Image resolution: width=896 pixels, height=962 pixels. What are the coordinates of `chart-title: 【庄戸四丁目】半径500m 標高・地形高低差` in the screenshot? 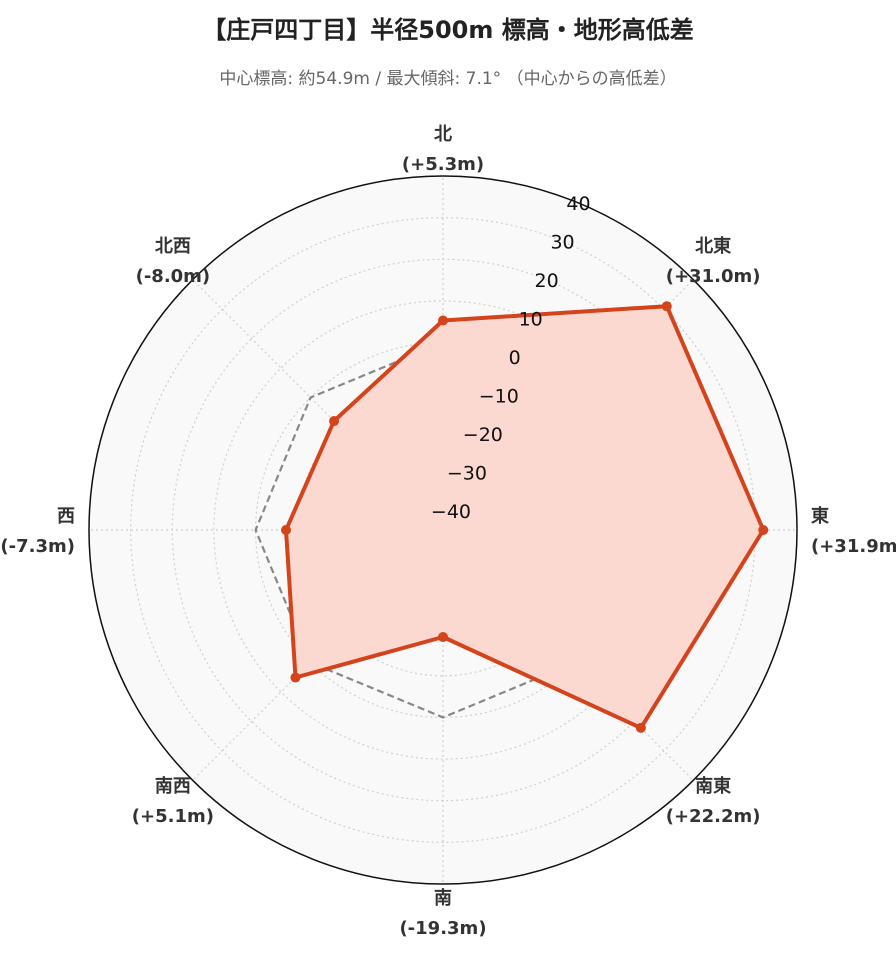 It's located at (448, 30).